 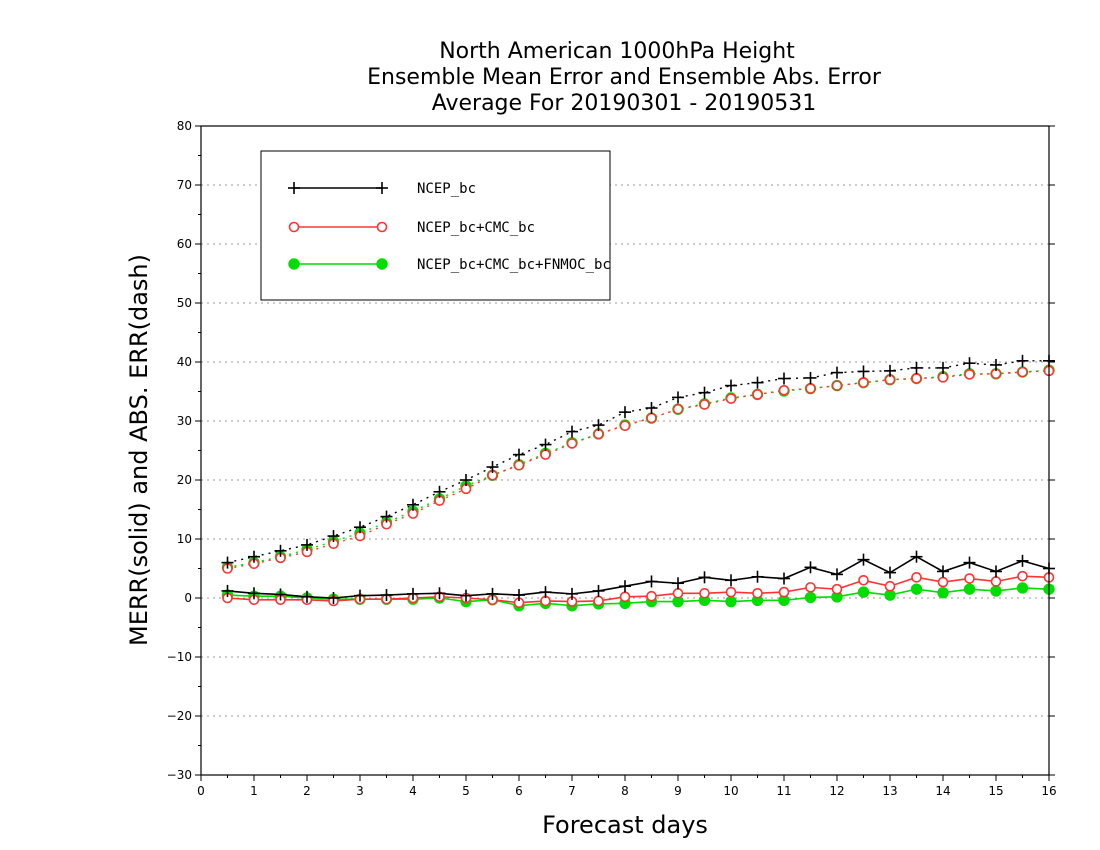 I want to click on x-tick-label: 16, so click(x=1048, y=791).